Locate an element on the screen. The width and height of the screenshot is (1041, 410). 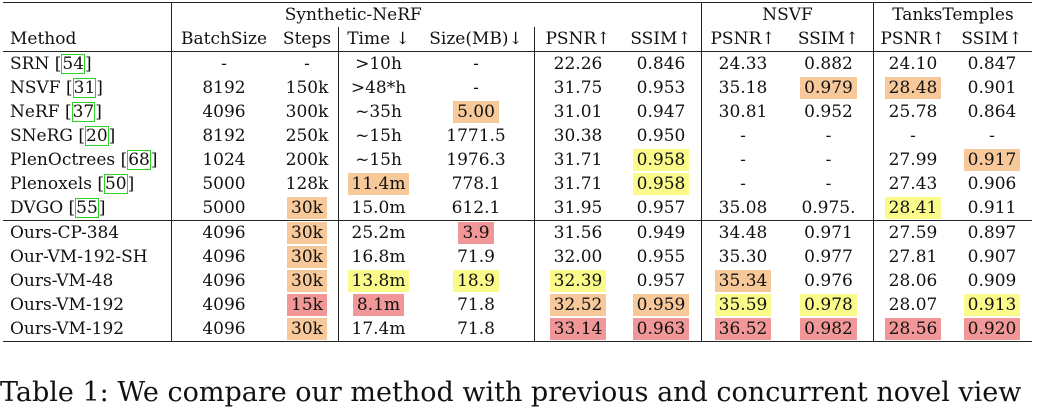
value-cell: 28.07 is located at coordinates (912, 305).